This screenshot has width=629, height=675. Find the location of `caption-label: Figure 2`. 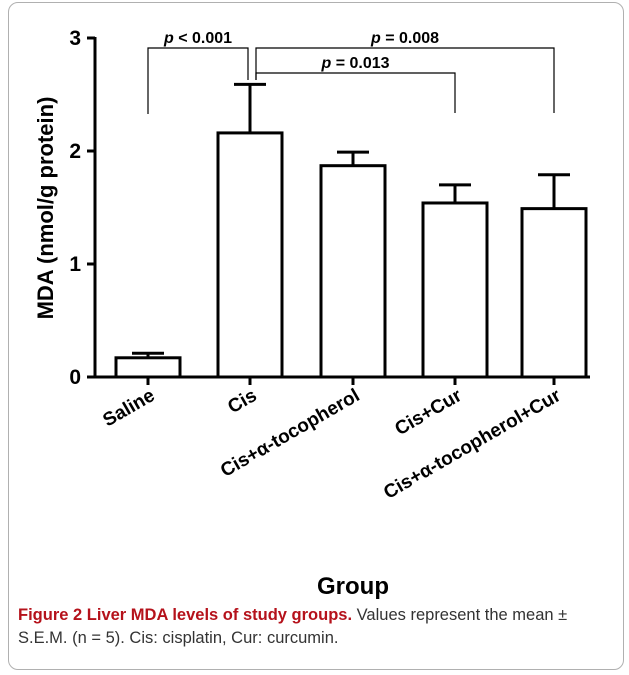

caption-label: Figure 2 is located at coordinates (50, 615).